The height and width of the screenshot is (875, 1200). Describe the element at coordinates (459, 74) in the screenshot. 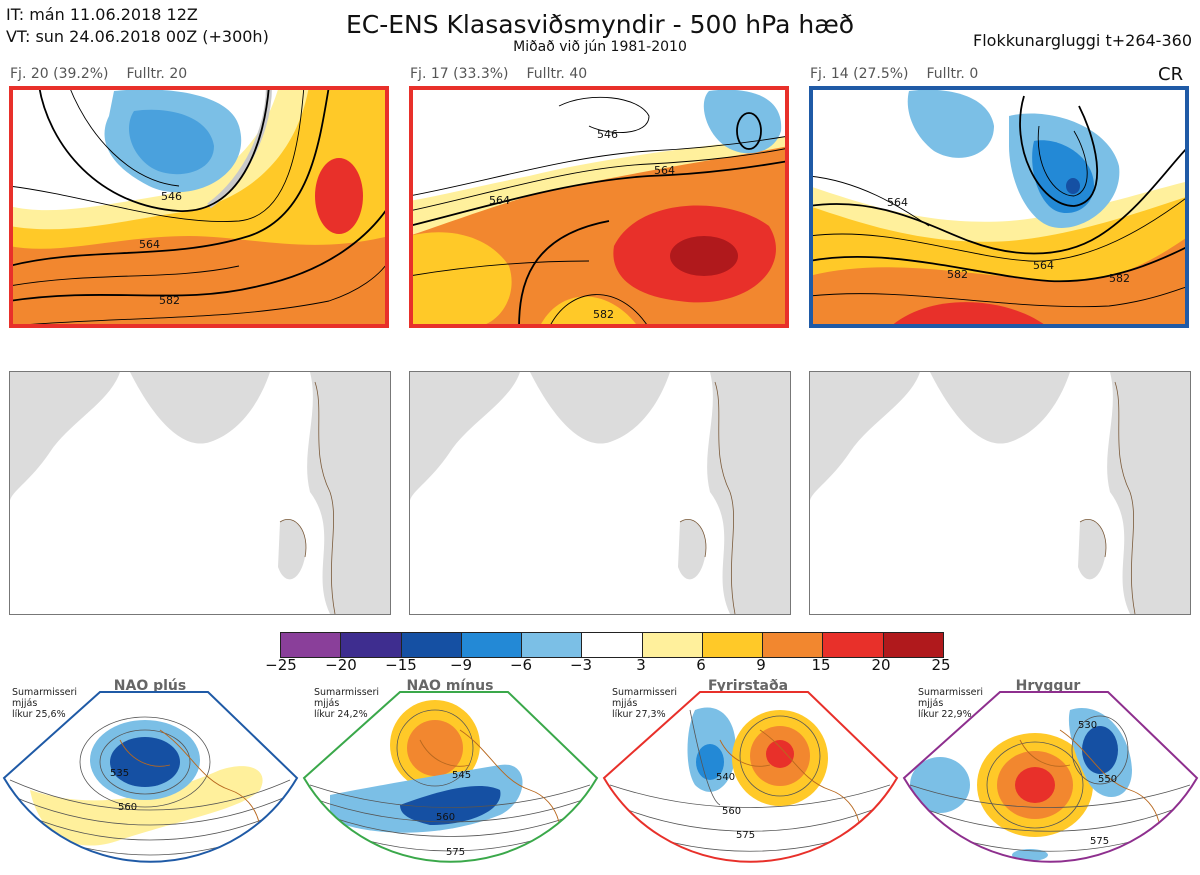

I see `cluster-2-count: Fj. 17 (33.3%)` at that location.